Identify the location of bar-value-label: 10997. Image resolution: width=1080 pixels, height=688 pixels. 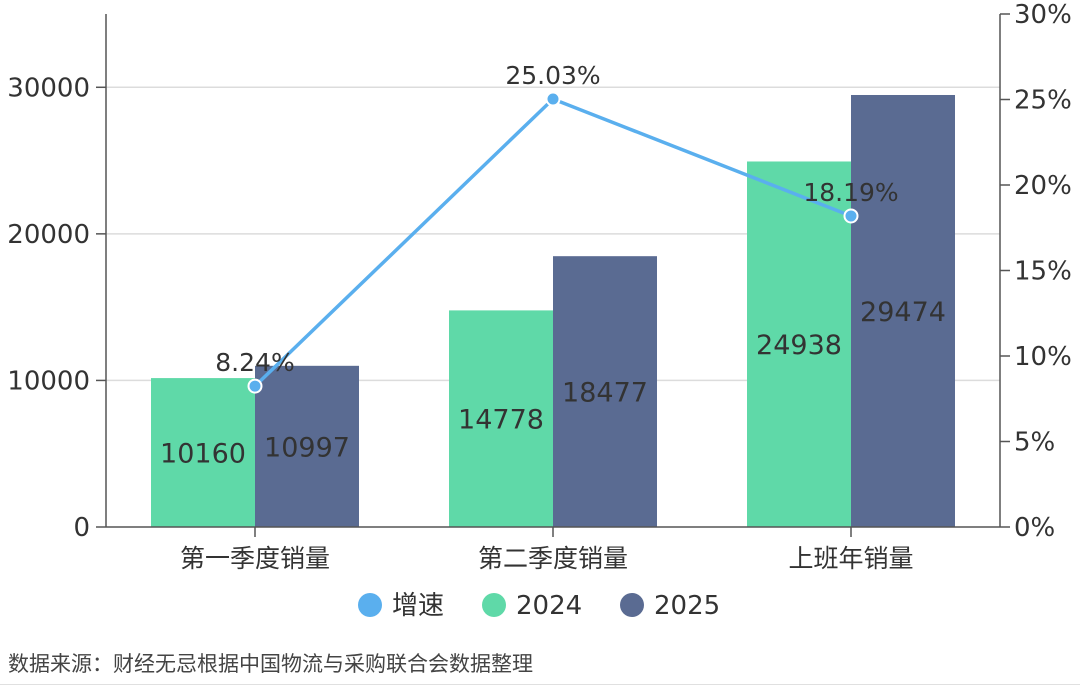
(307, 447).